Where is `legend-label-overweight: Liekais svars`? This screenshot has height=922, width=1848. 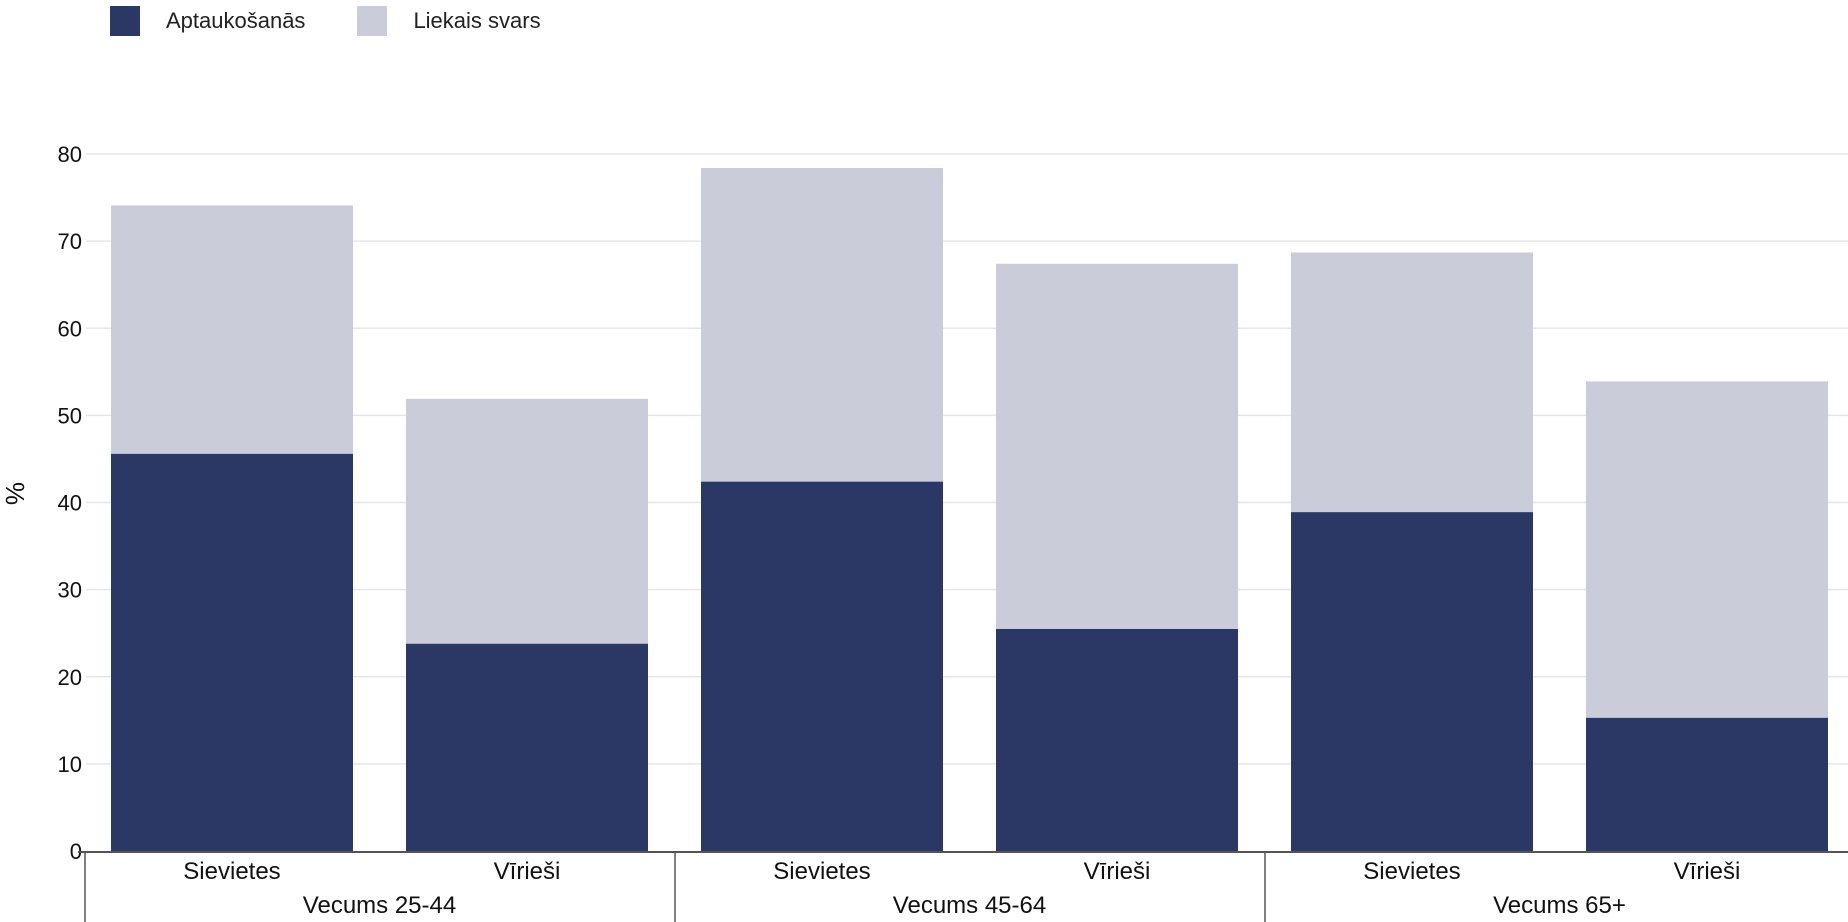 legend-label-overweight: Liekais svars is located at coordinates (477, 20).